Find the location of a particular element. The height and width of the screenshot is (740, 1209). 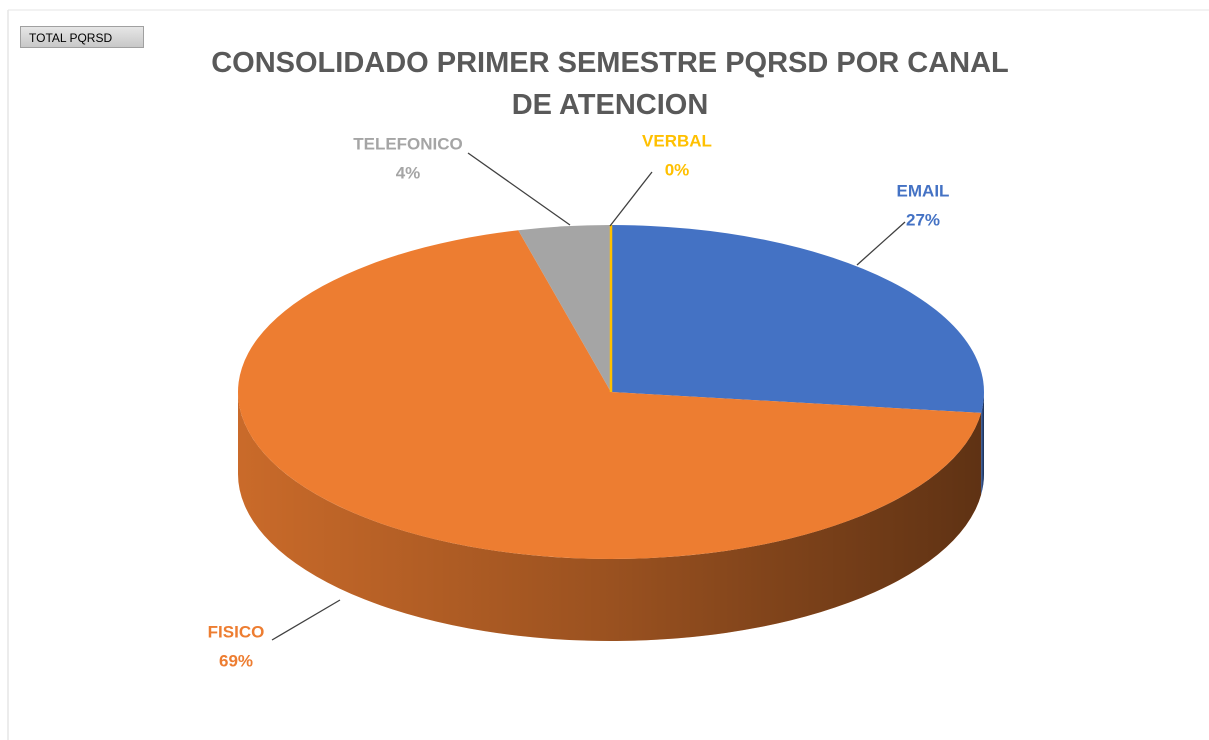

data-label-name: TELEFONICO is located at coordinates (408, 143).